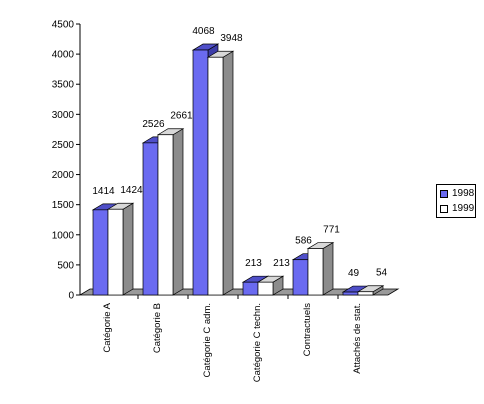  What do you see at coordinates (207, 340) in the screenshot?
I see `x-category-label: Catégorie C adm.` at bounding box center [207, 340].